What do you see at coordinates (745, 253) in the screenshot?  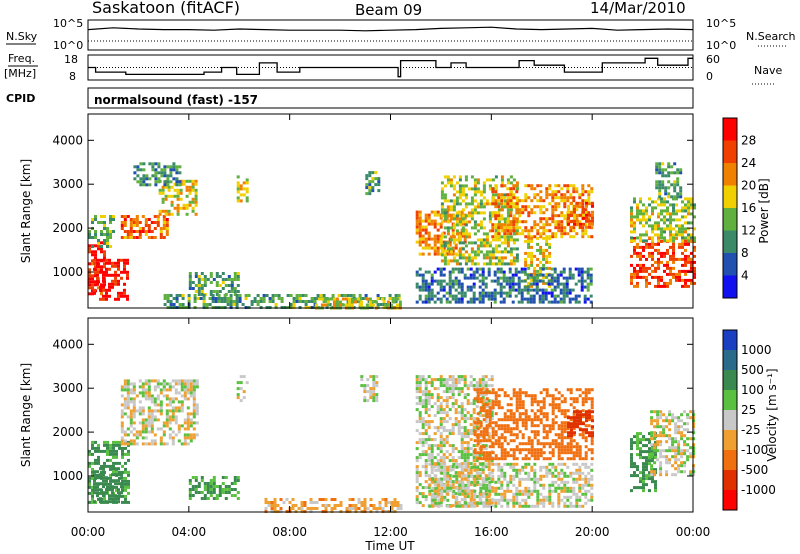 I see `colorbar-tick-label: 8` at bounding box center [745, 253].